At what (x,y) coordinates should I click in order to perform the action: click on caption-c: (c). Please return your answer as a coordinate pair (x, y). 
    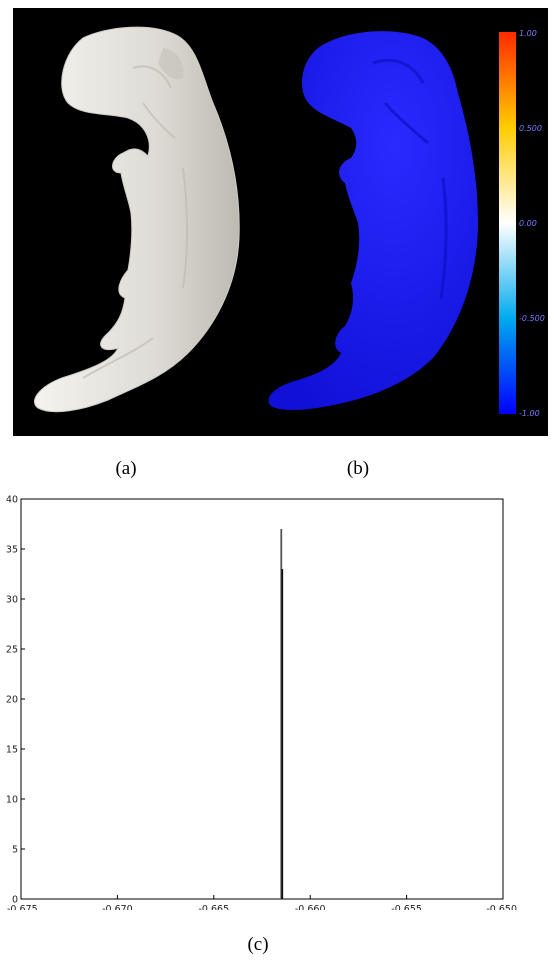
    Looking at the image, I should click on (257, 944).